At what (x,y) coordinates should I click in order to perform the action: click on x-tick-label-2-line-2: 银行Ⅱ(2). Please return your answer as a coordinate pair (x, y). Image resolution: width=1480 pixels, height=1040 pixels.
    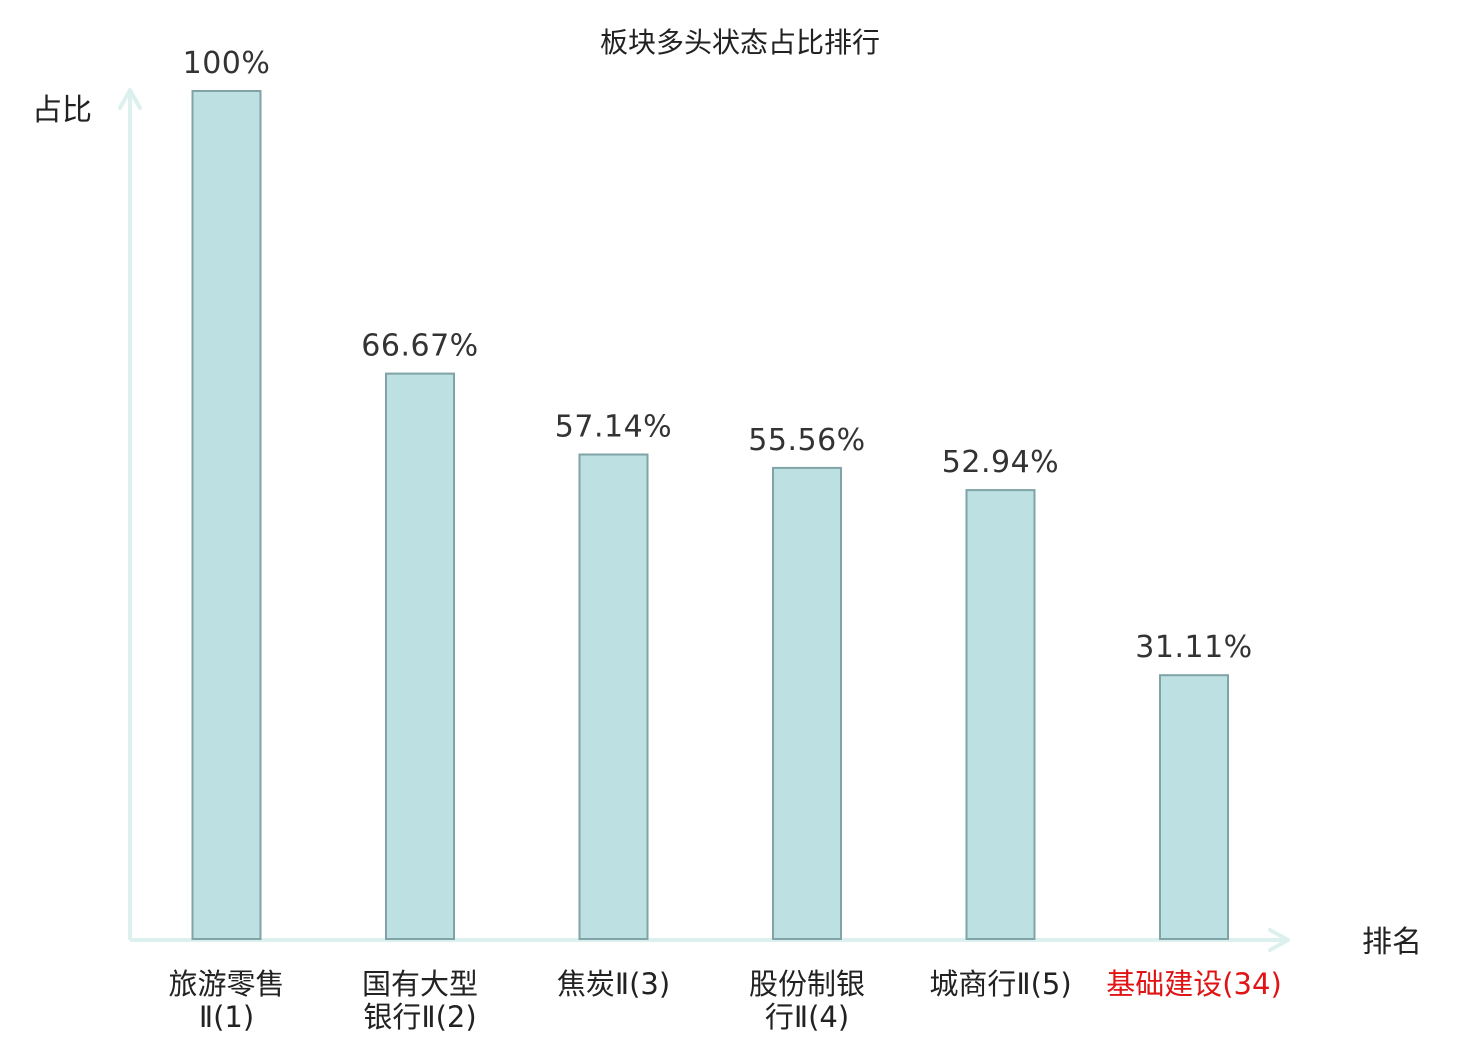
    Looking at the image, I should click on (419, 1017).